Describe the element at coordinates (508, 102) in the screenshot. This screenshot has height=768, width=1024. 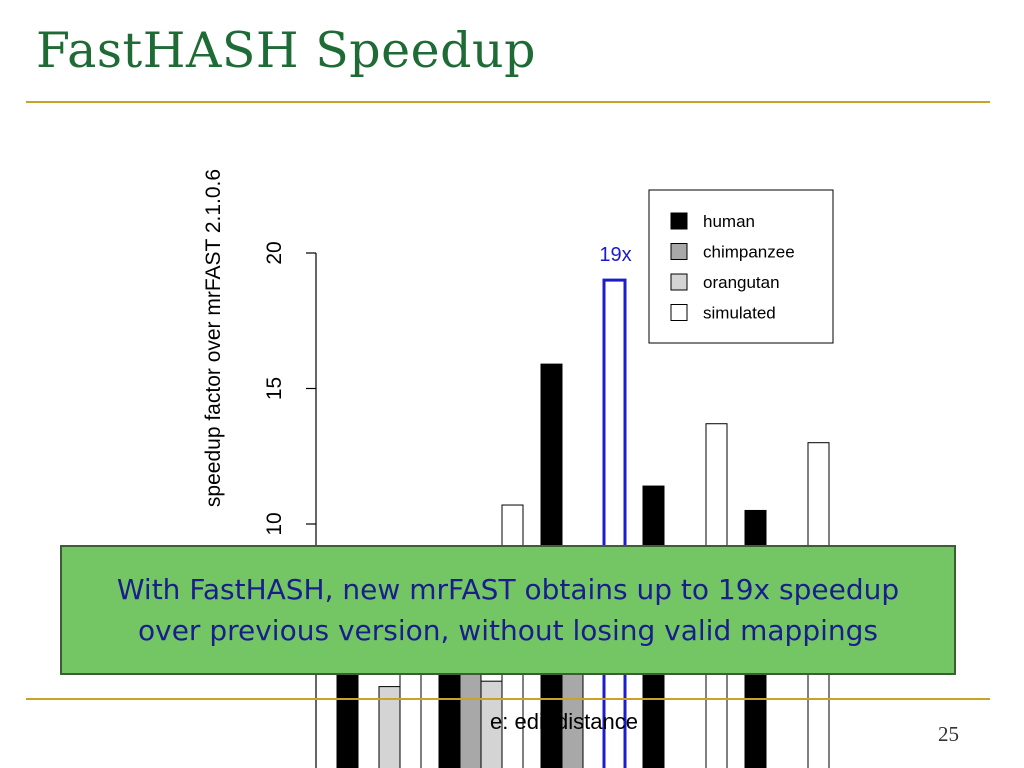
I see `title-divider` at that location.